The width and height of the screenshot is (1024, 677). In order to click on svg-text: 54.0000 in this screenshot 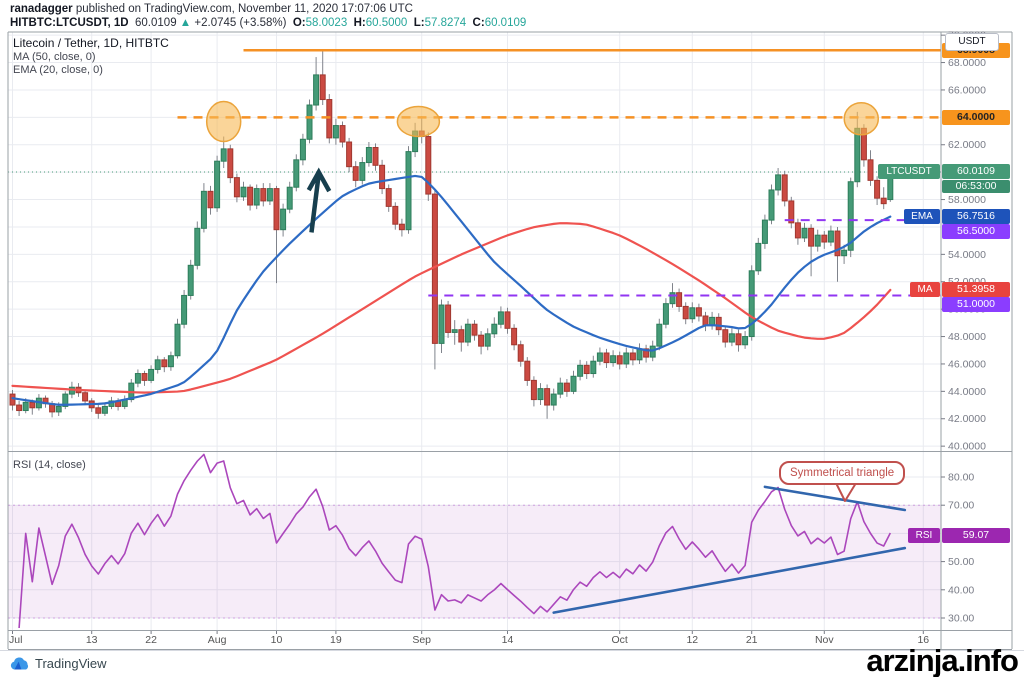, I will do `click(967, 255)`.